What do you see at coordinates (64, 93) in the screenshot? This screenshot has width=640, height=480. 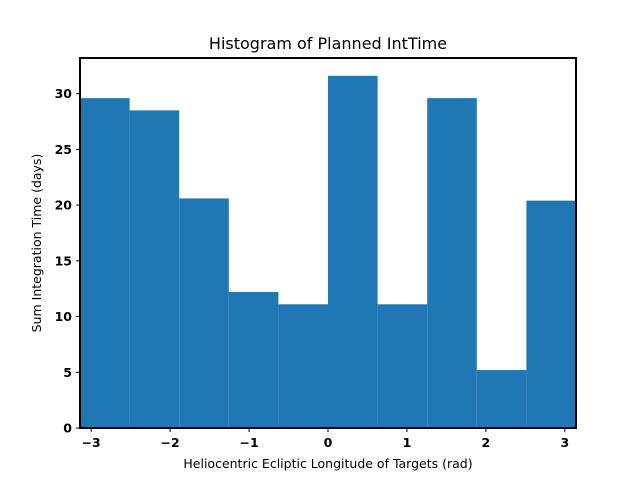 I see `y-tick-label: 30` at bounding box center [64, 93].